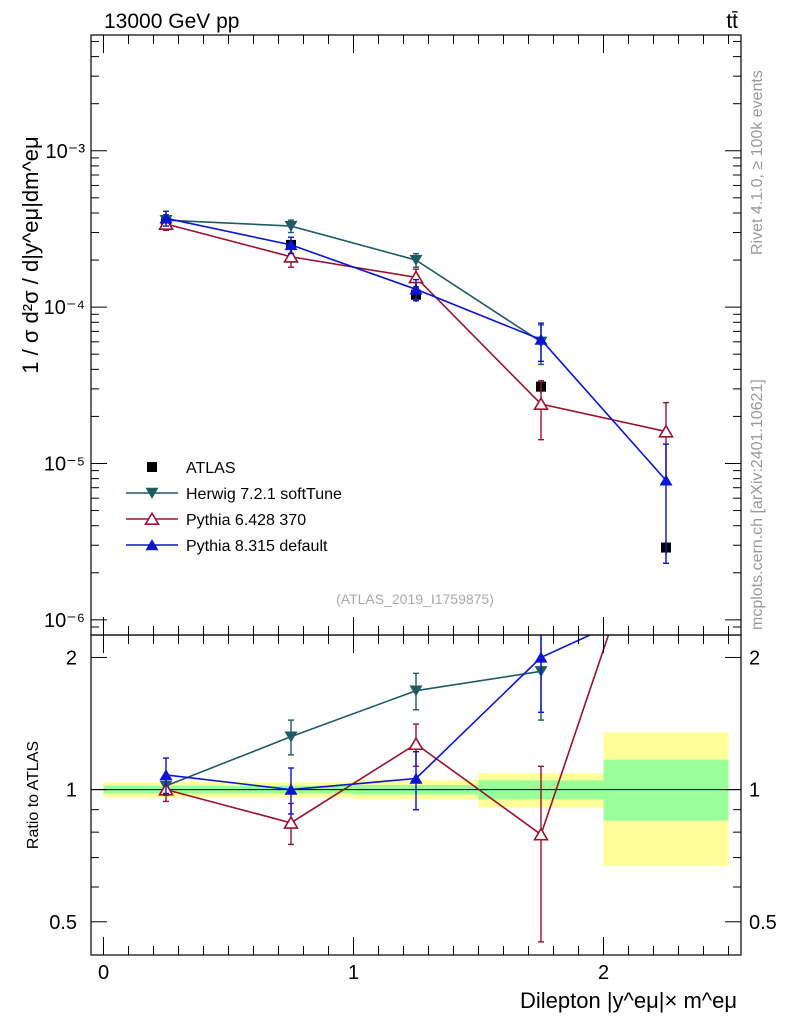  What do you see at coordinates (754, 791) in the screenshot?
I see `ratio-ytick-label-right: 1` at bounding box center [754, 791].